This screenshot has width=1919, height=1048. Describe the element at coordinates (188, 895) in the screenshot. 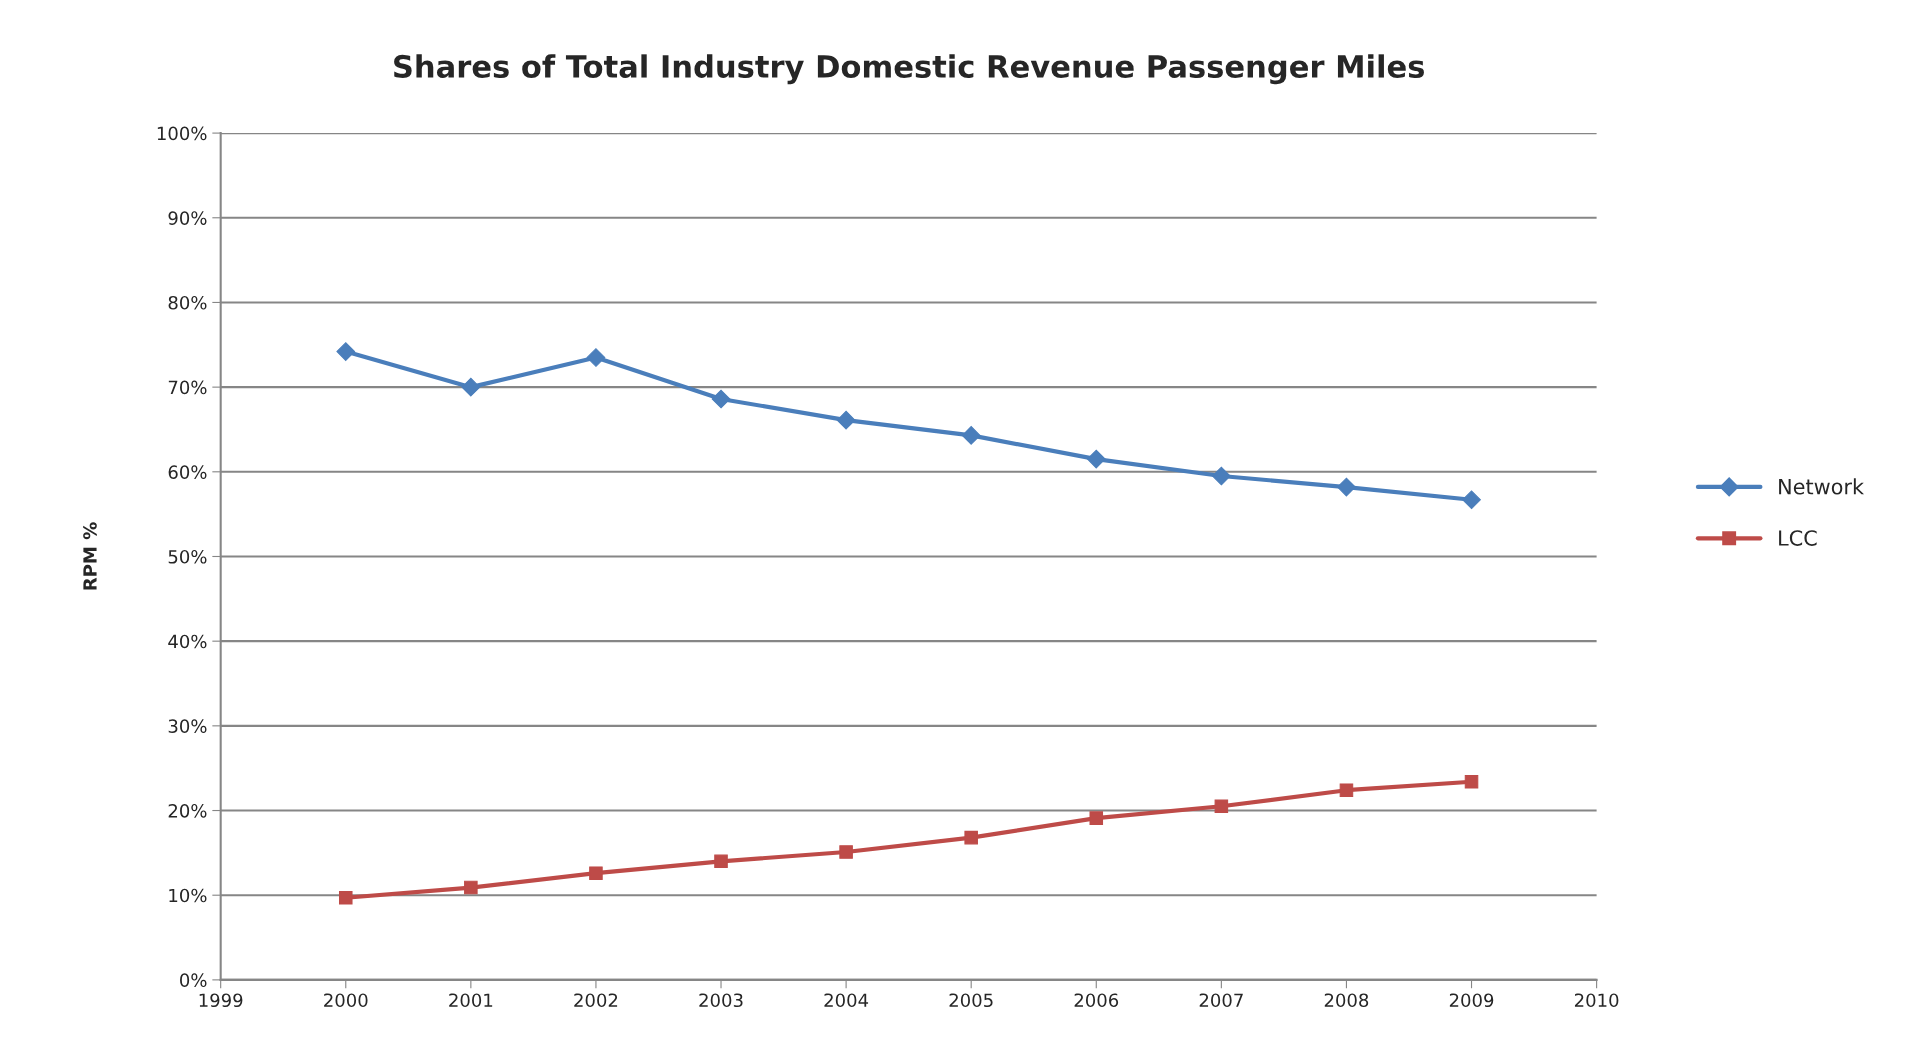

I see `y-tick-label: 10%` at that location.